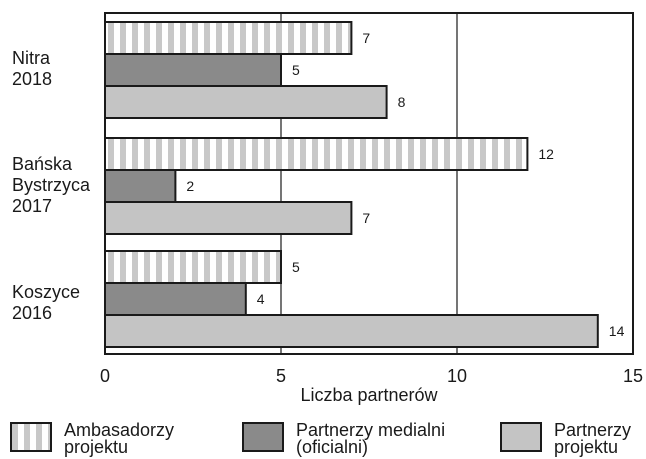 The height and width of the screenshot is (459, 646). What do you see at coordinates (366, 38) in the screenshot?
I see `data-label-s0-c0: 7` at bounding box center [366, 38].